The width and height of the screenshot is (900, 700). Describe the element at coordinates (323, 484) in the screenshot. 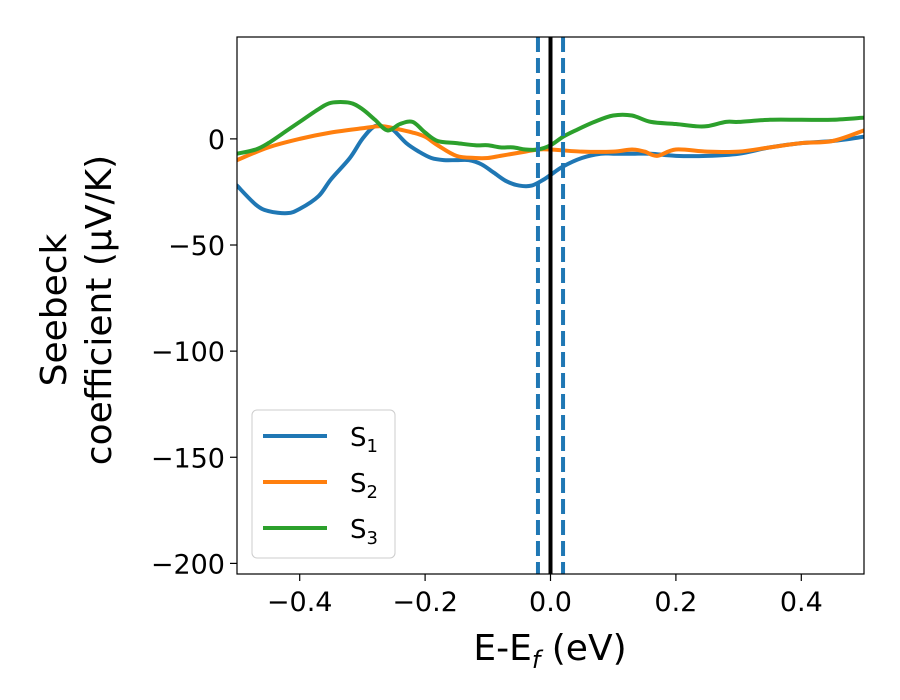

I see `legend: S1 S2 S3` at that location.